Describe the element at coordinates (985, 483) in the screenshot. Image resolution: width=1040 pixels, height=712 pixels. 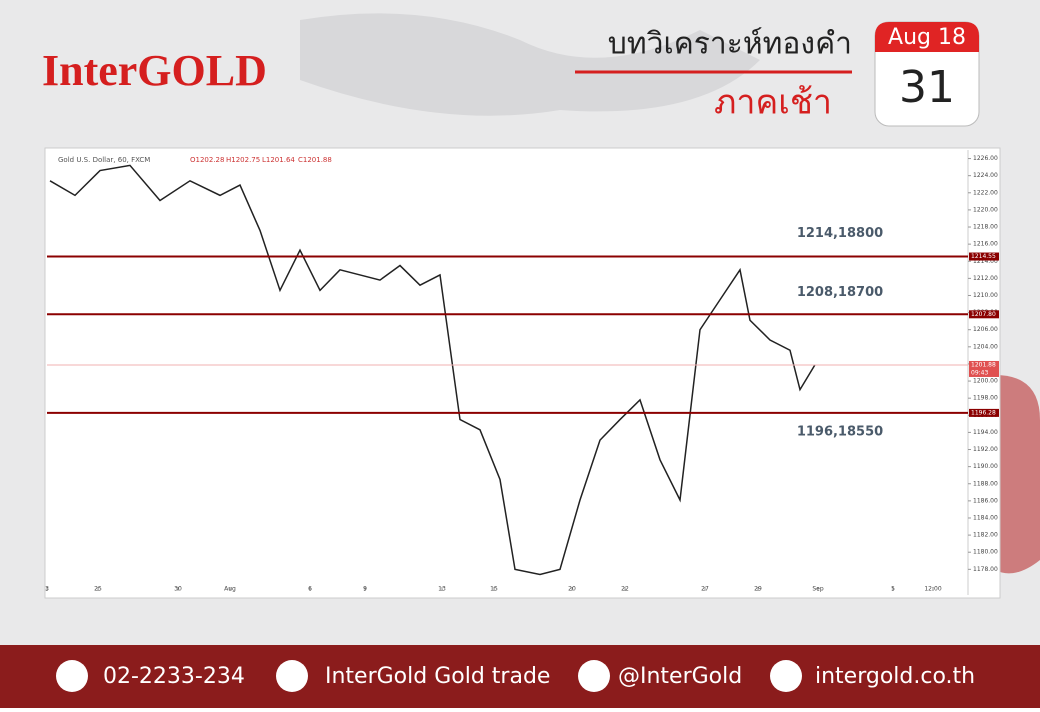
I see `y-tick-label: 1188.00` at that location.